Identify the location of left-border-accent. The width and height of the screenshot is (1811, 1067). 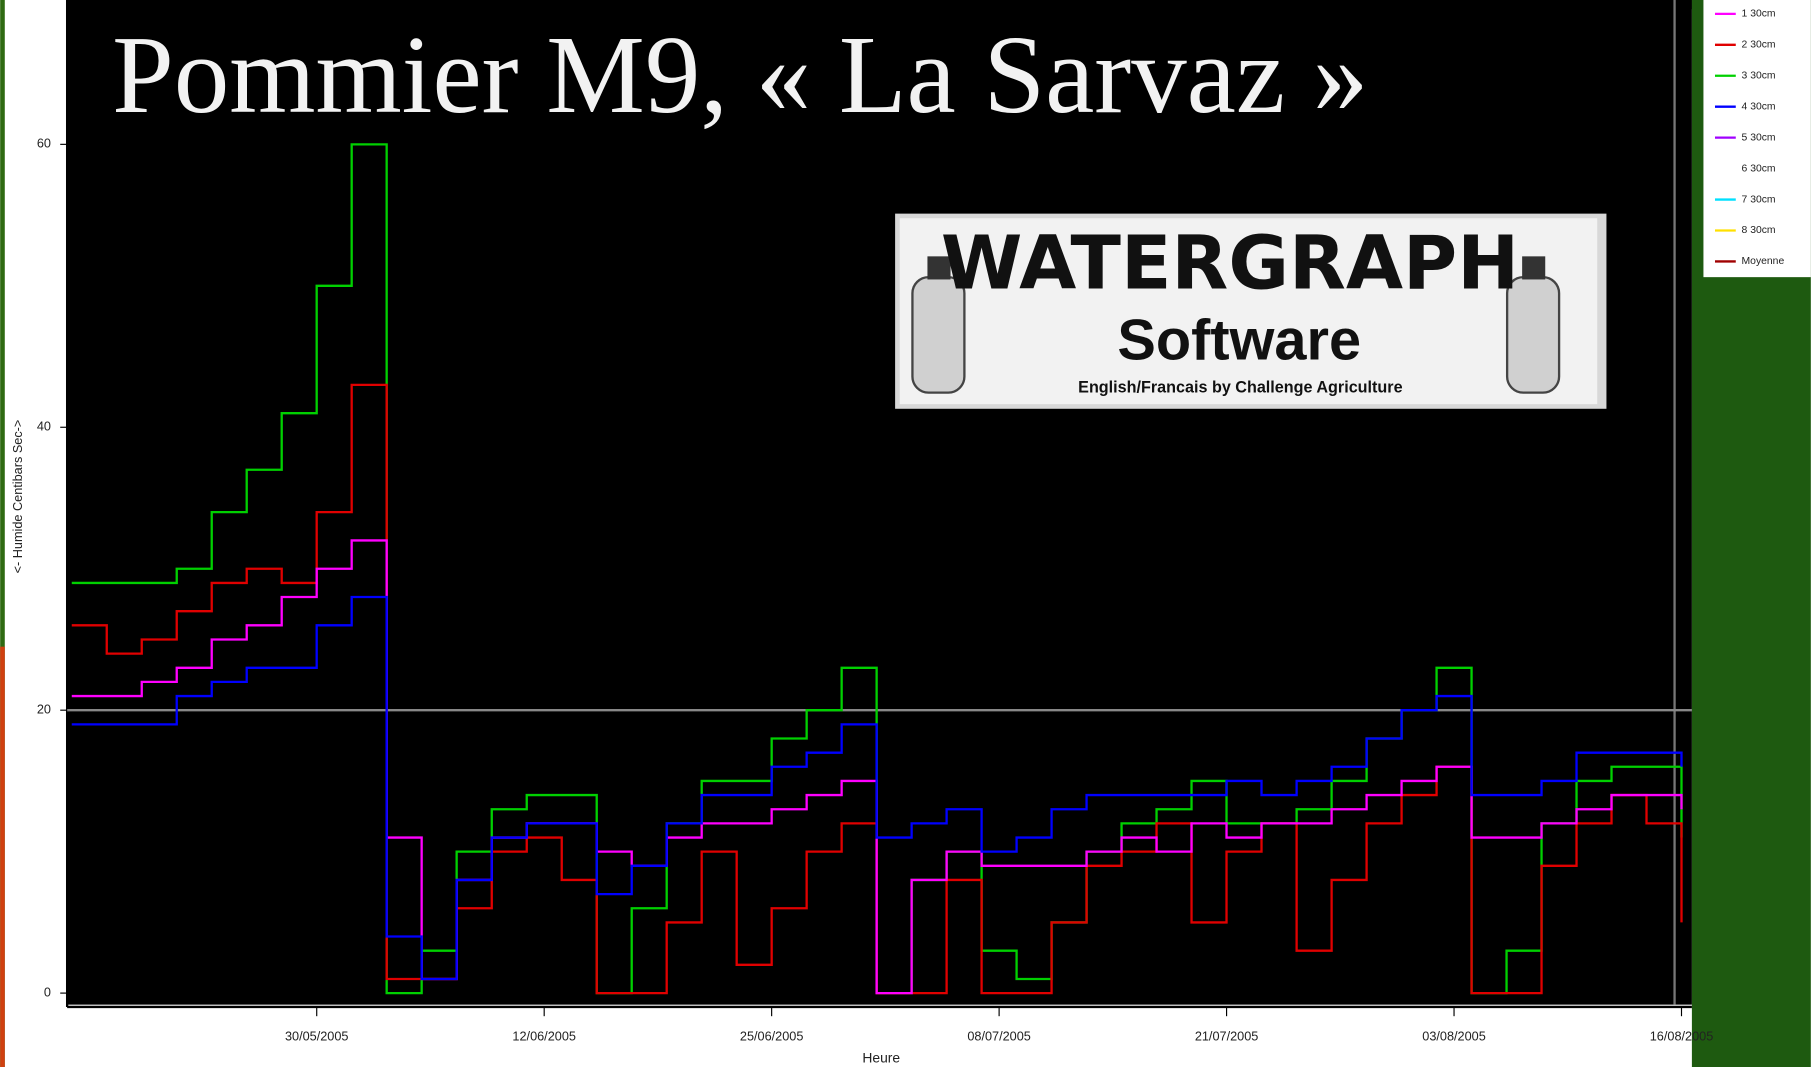
(2, 856).